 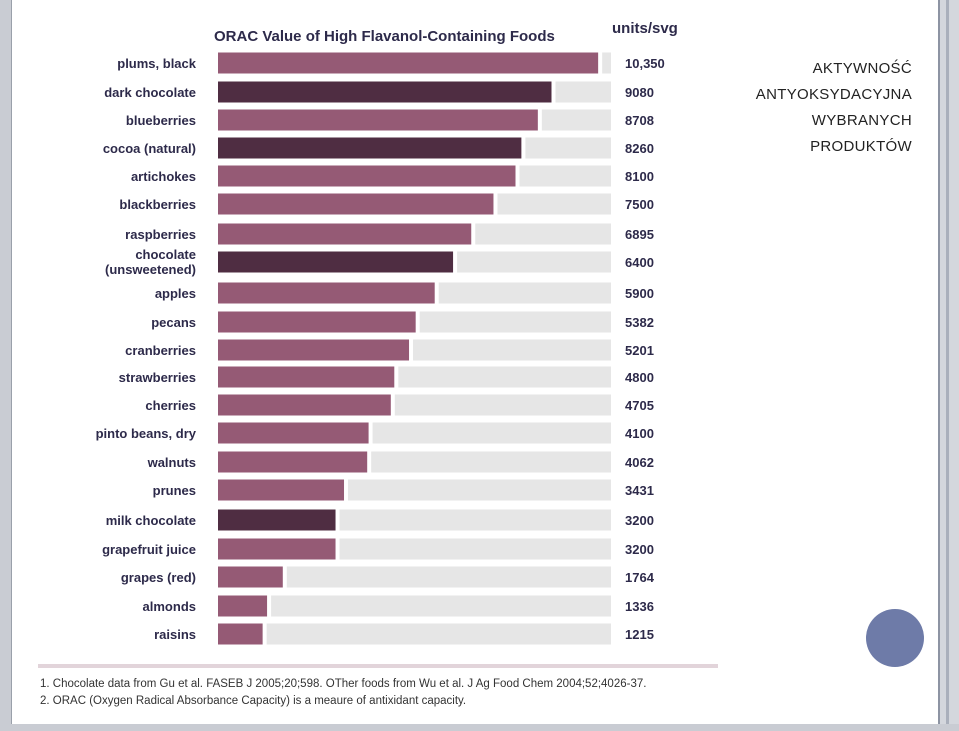 What do you see at coordinates (175, 293) in the screenshot?
I see `category-label: apples` at bounding box center [175, 293].